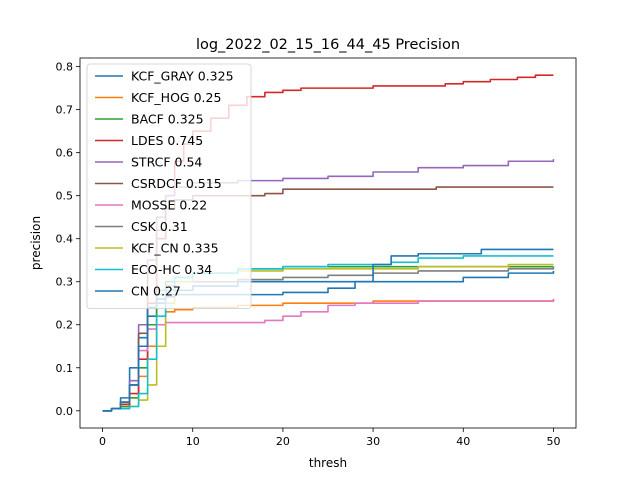 The image size is (640, 480). Describe the element at coordinates (65, 196) in the screenshot. I see `y-tick-label: 0.5` at that location.